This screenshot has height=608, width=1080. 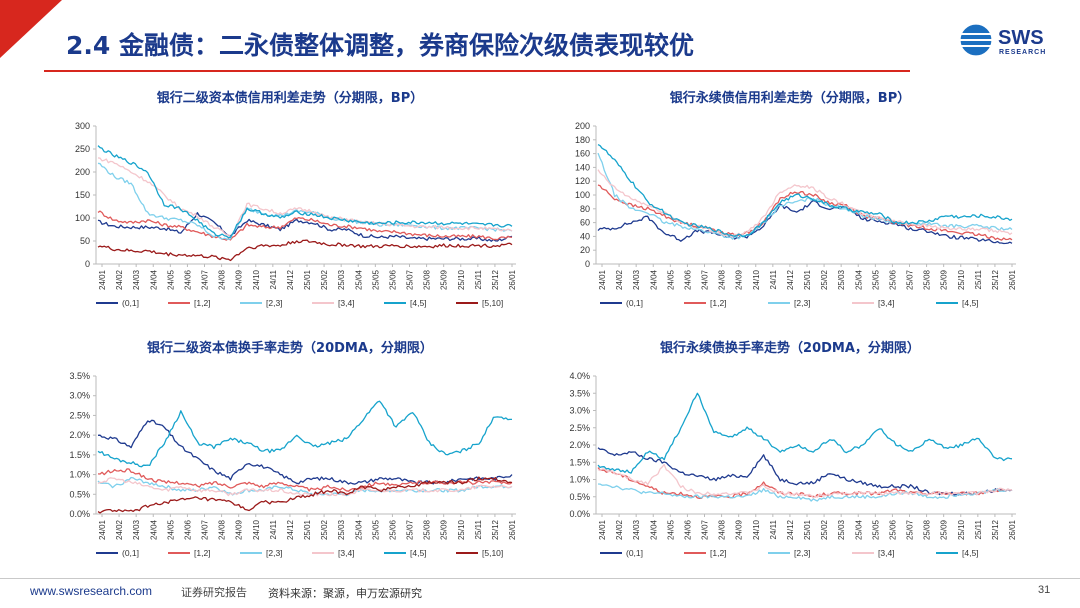 I want to click on y-tick-label: 2.0%, so click(x=79, y=435).